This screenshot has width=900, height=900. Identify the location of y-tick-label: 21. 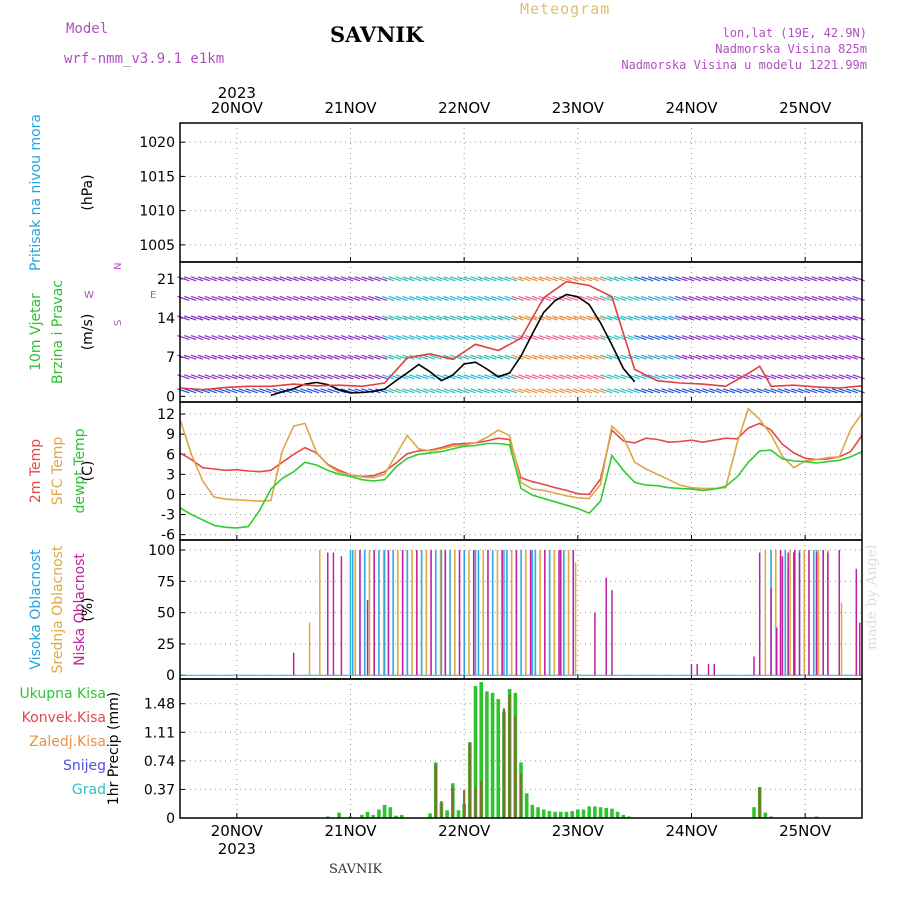
(166, 280).